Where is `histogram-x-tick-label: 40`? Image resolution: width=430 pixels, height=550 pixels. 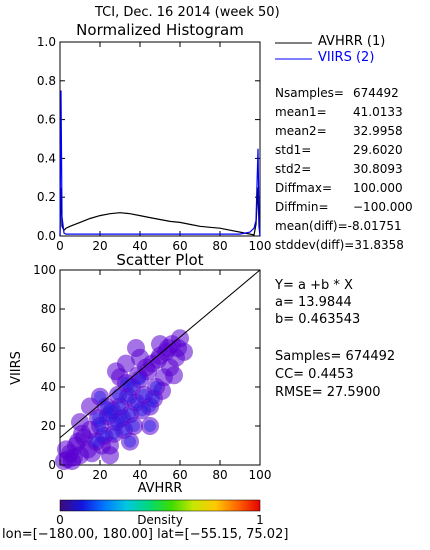
histogram-x-tick-label: 40 is located at coordinates (139, 246).